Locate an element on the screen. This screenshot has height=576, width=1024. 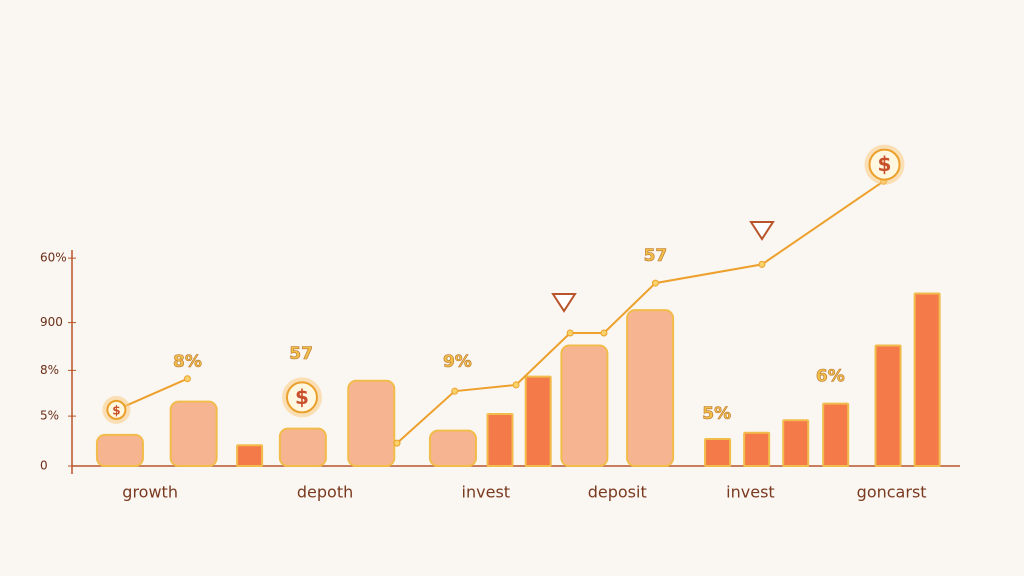
x-category-label: goncarst is located at coordinates (892, 492).